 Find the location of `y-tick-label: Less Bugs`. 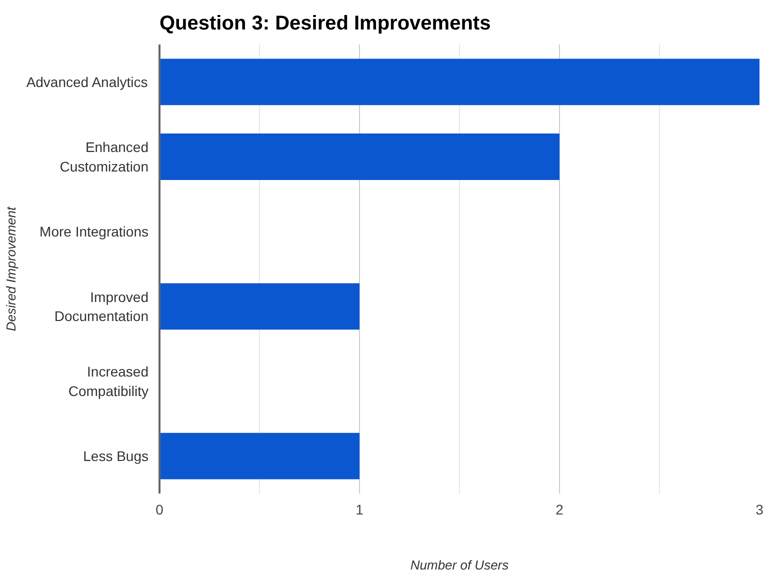

y-tick-label: Less Bugs is located at coordinates (116, 456).